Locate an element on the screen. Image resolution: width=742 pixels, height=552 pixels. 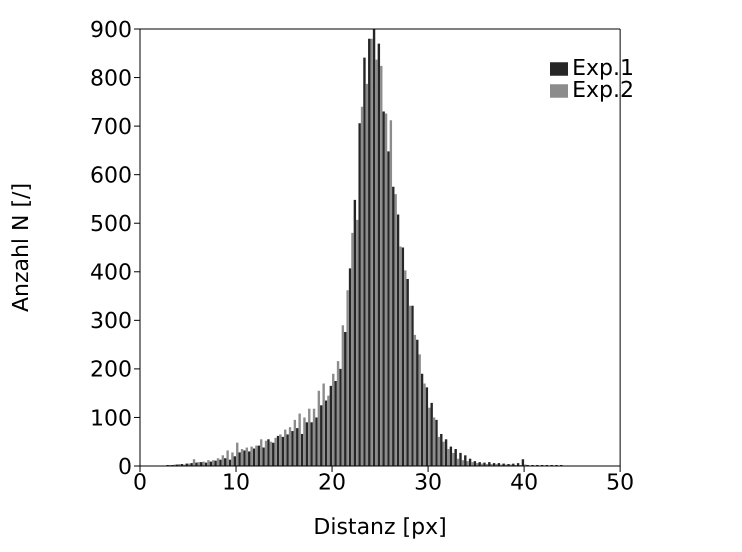
x-tick-label: 10 is located at coordinates (236, 483).